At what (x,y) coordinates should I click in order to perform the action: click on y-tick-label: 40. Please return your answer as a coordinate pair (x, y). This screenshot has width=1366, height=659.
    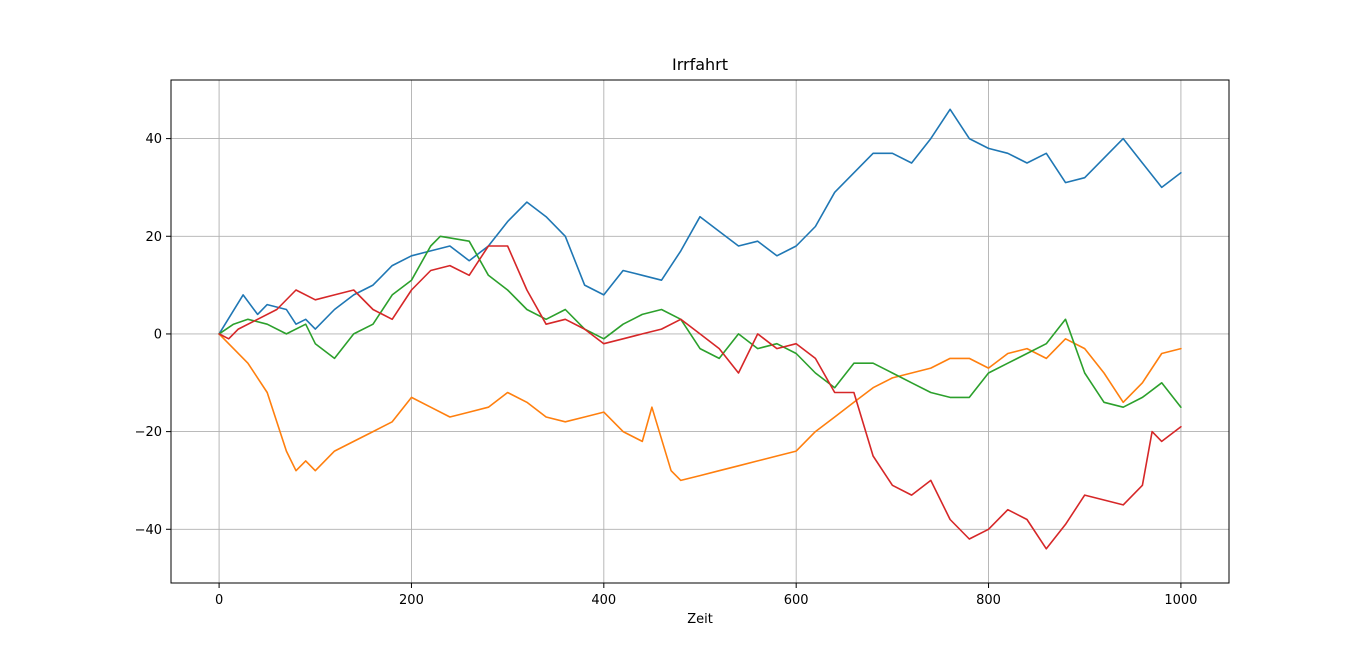
    Looking at the image, I should click on (153, 139).